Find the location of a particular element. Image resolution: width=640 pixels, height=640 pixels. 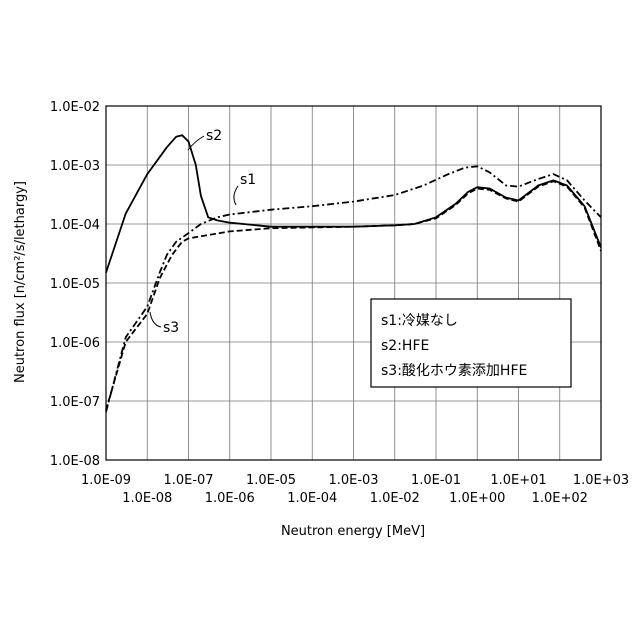

legend-entry-s2: s2:HFE is located at coordinates (405, 346).